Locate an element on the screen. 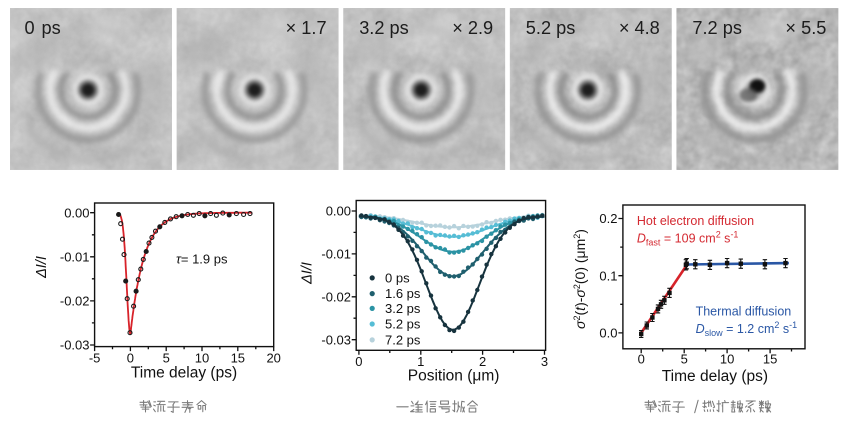 This screenshot has width=850, height=429. svg-text: Hot electron diffusion is located at coordinates (695, 221).